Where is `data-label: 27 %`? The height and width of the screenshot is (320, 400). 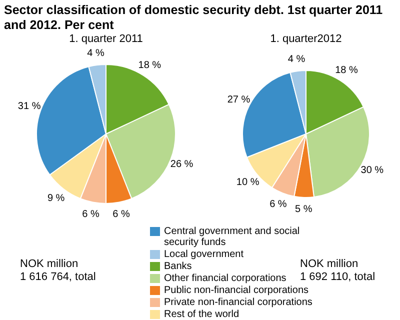 data-label: 27 % is located at coordinates (238, 100).